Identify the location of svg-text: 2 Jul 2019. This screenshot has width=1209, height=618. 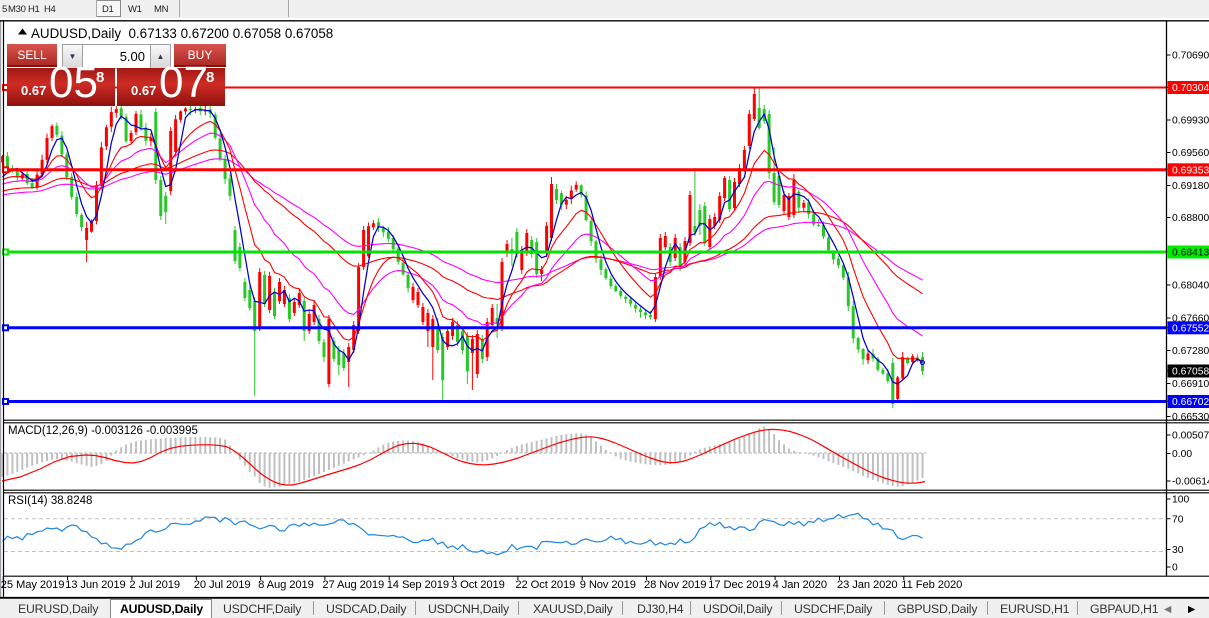
(154, 585).